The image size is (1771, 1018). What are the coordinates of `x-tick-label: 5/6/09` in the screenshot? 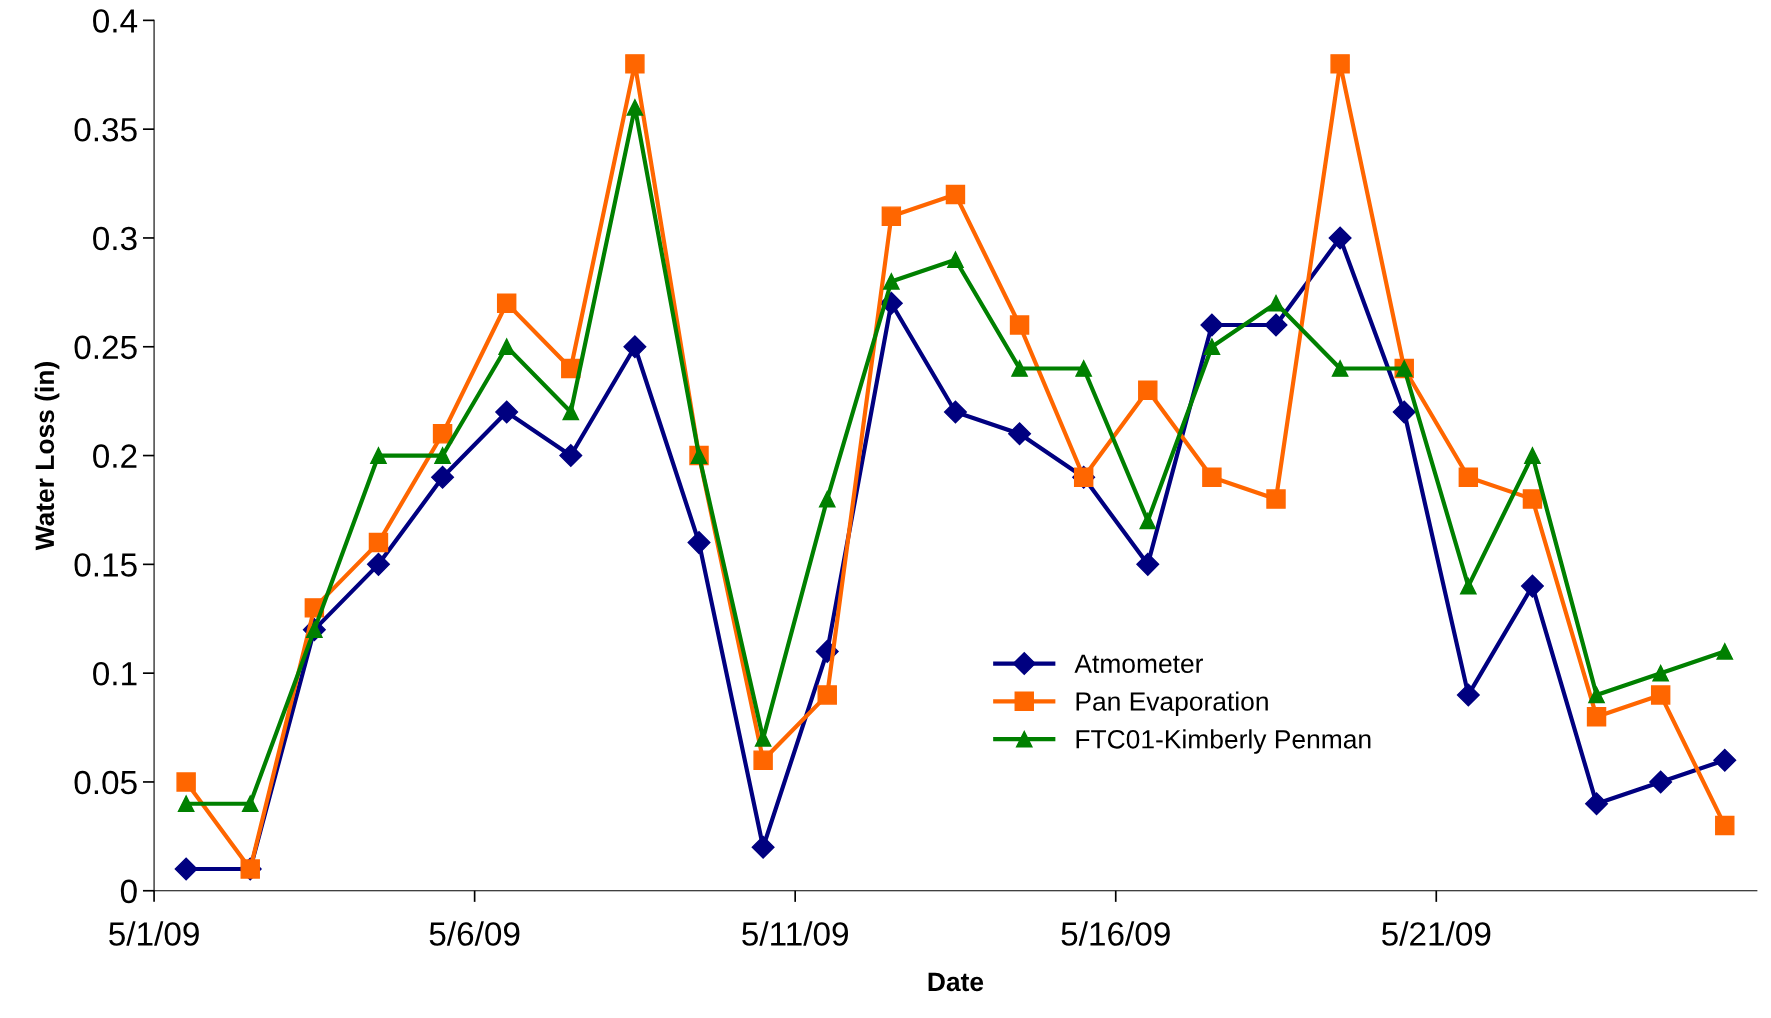 It's located at (474, 933).